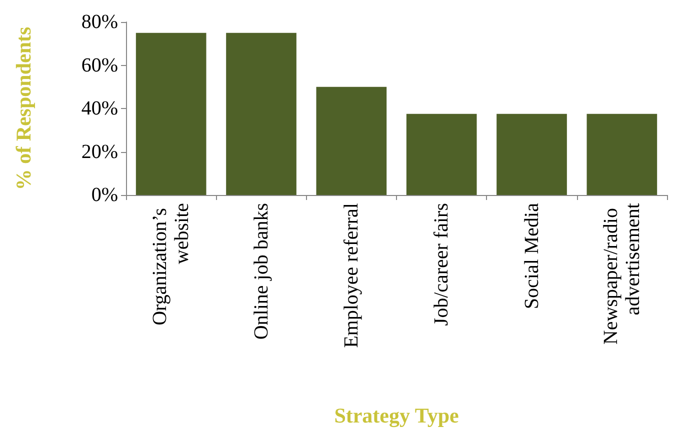 The height and width of the screenshot is (434, 675). Describe the element at coordinates (99, 22) in the screenshot. I see `y-tick-label: 80%` at that location.